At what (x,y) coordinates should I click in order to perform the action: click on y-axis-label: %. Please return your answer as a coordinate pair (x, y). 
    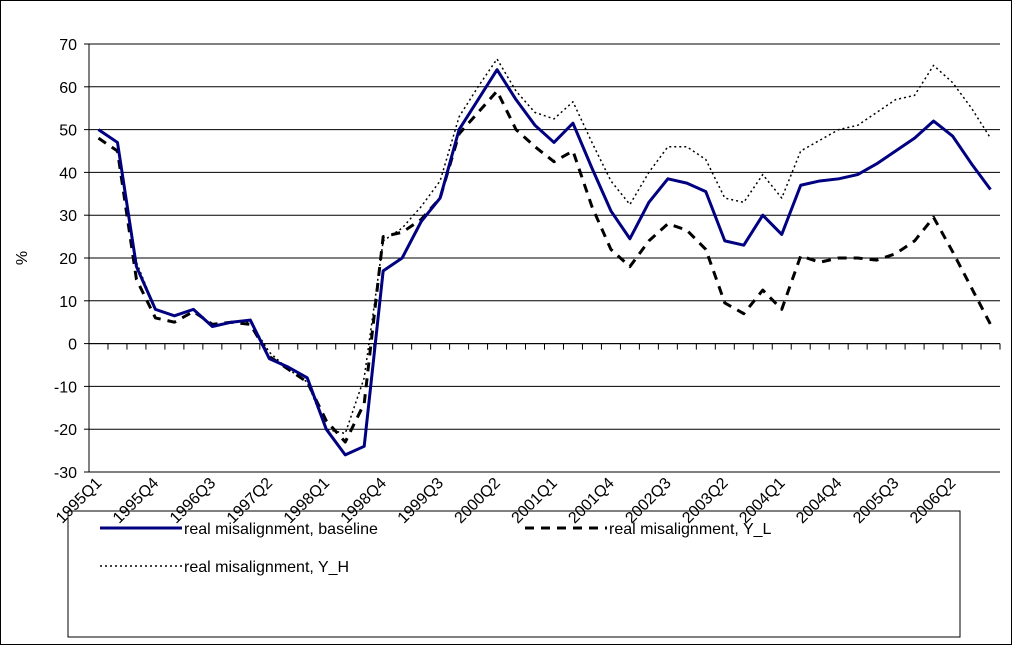
    Looking at the image, I should click on (22, 258).